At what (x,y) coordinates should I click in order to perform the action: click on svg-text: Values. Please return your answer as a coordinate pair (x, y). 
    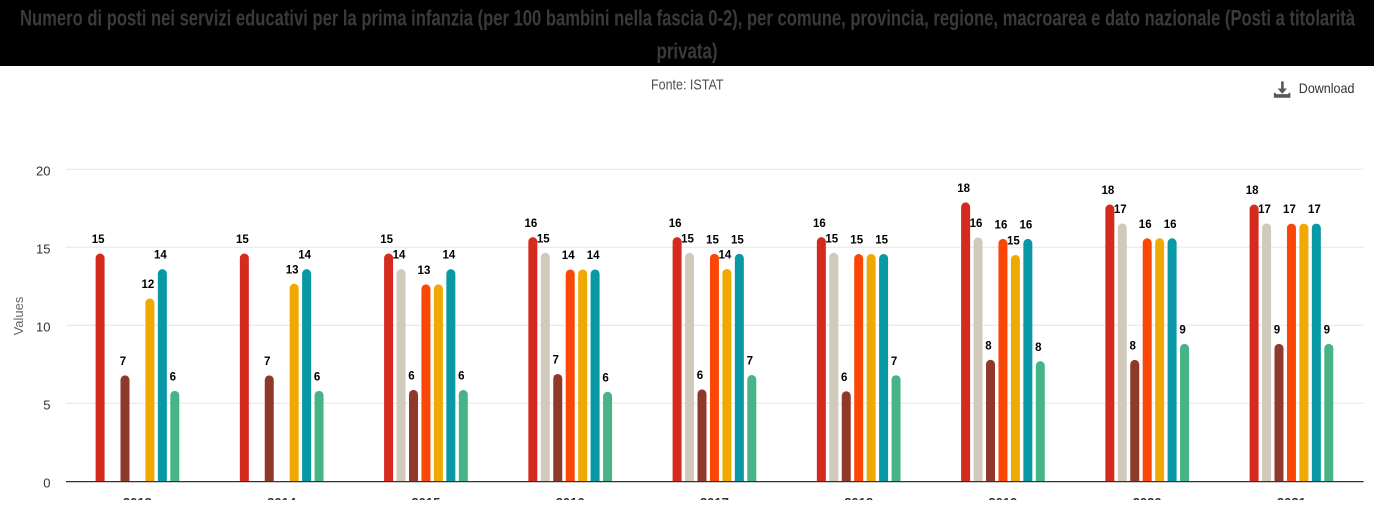
    Looking at the image, I should click on (18, 315).